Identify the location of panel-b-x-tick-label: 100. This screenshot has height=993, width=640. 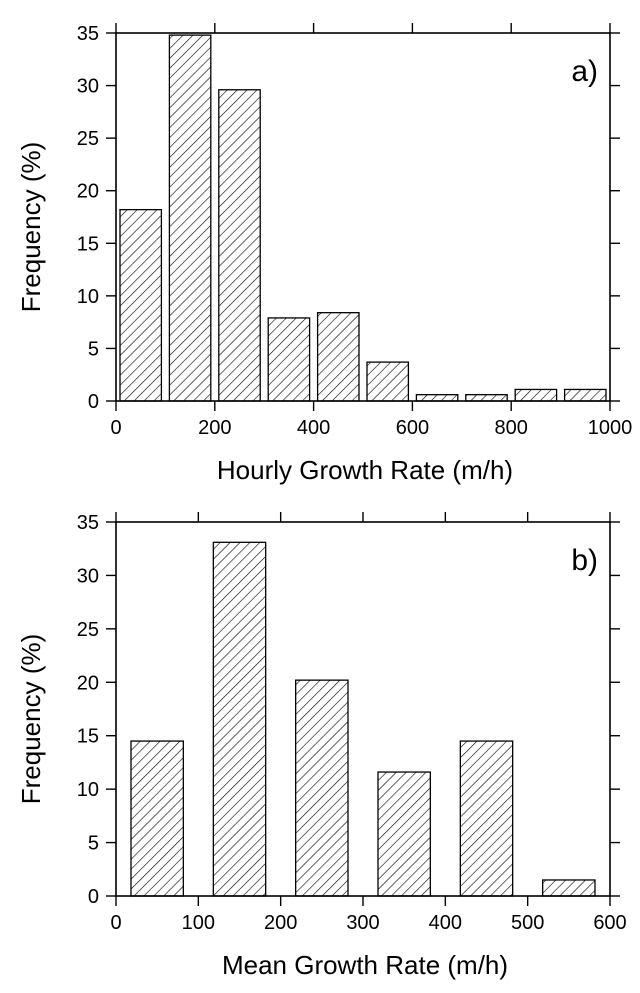
(198, 923).